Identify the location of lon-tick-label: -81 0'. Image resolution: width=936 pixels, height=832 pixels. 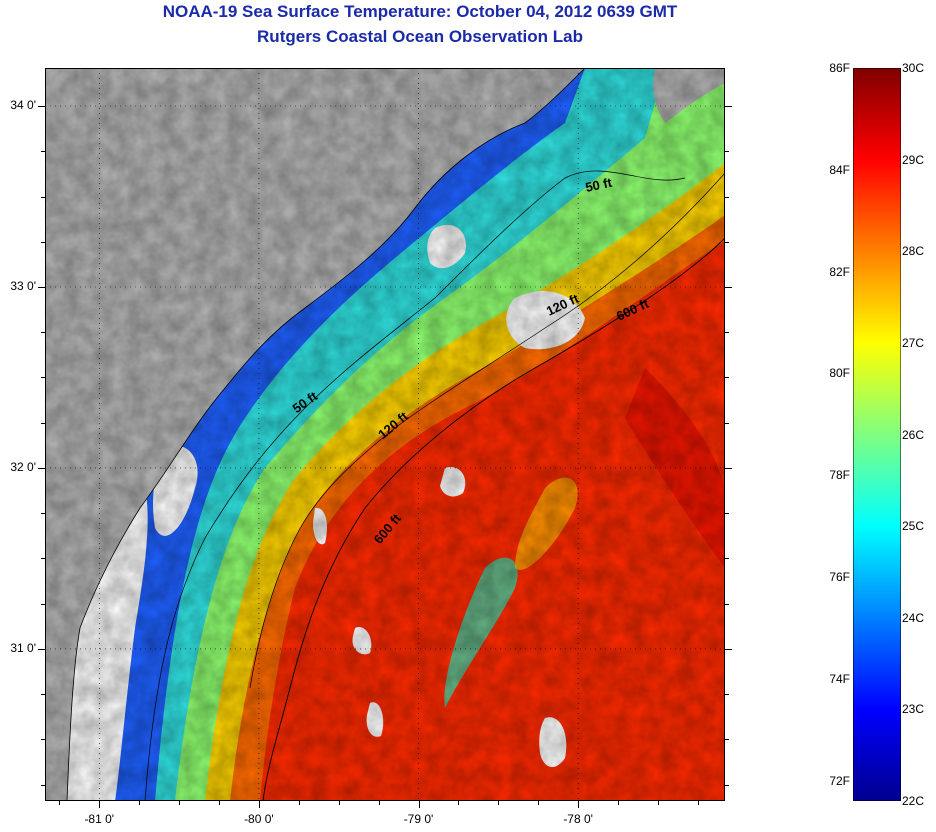
(99, 819).